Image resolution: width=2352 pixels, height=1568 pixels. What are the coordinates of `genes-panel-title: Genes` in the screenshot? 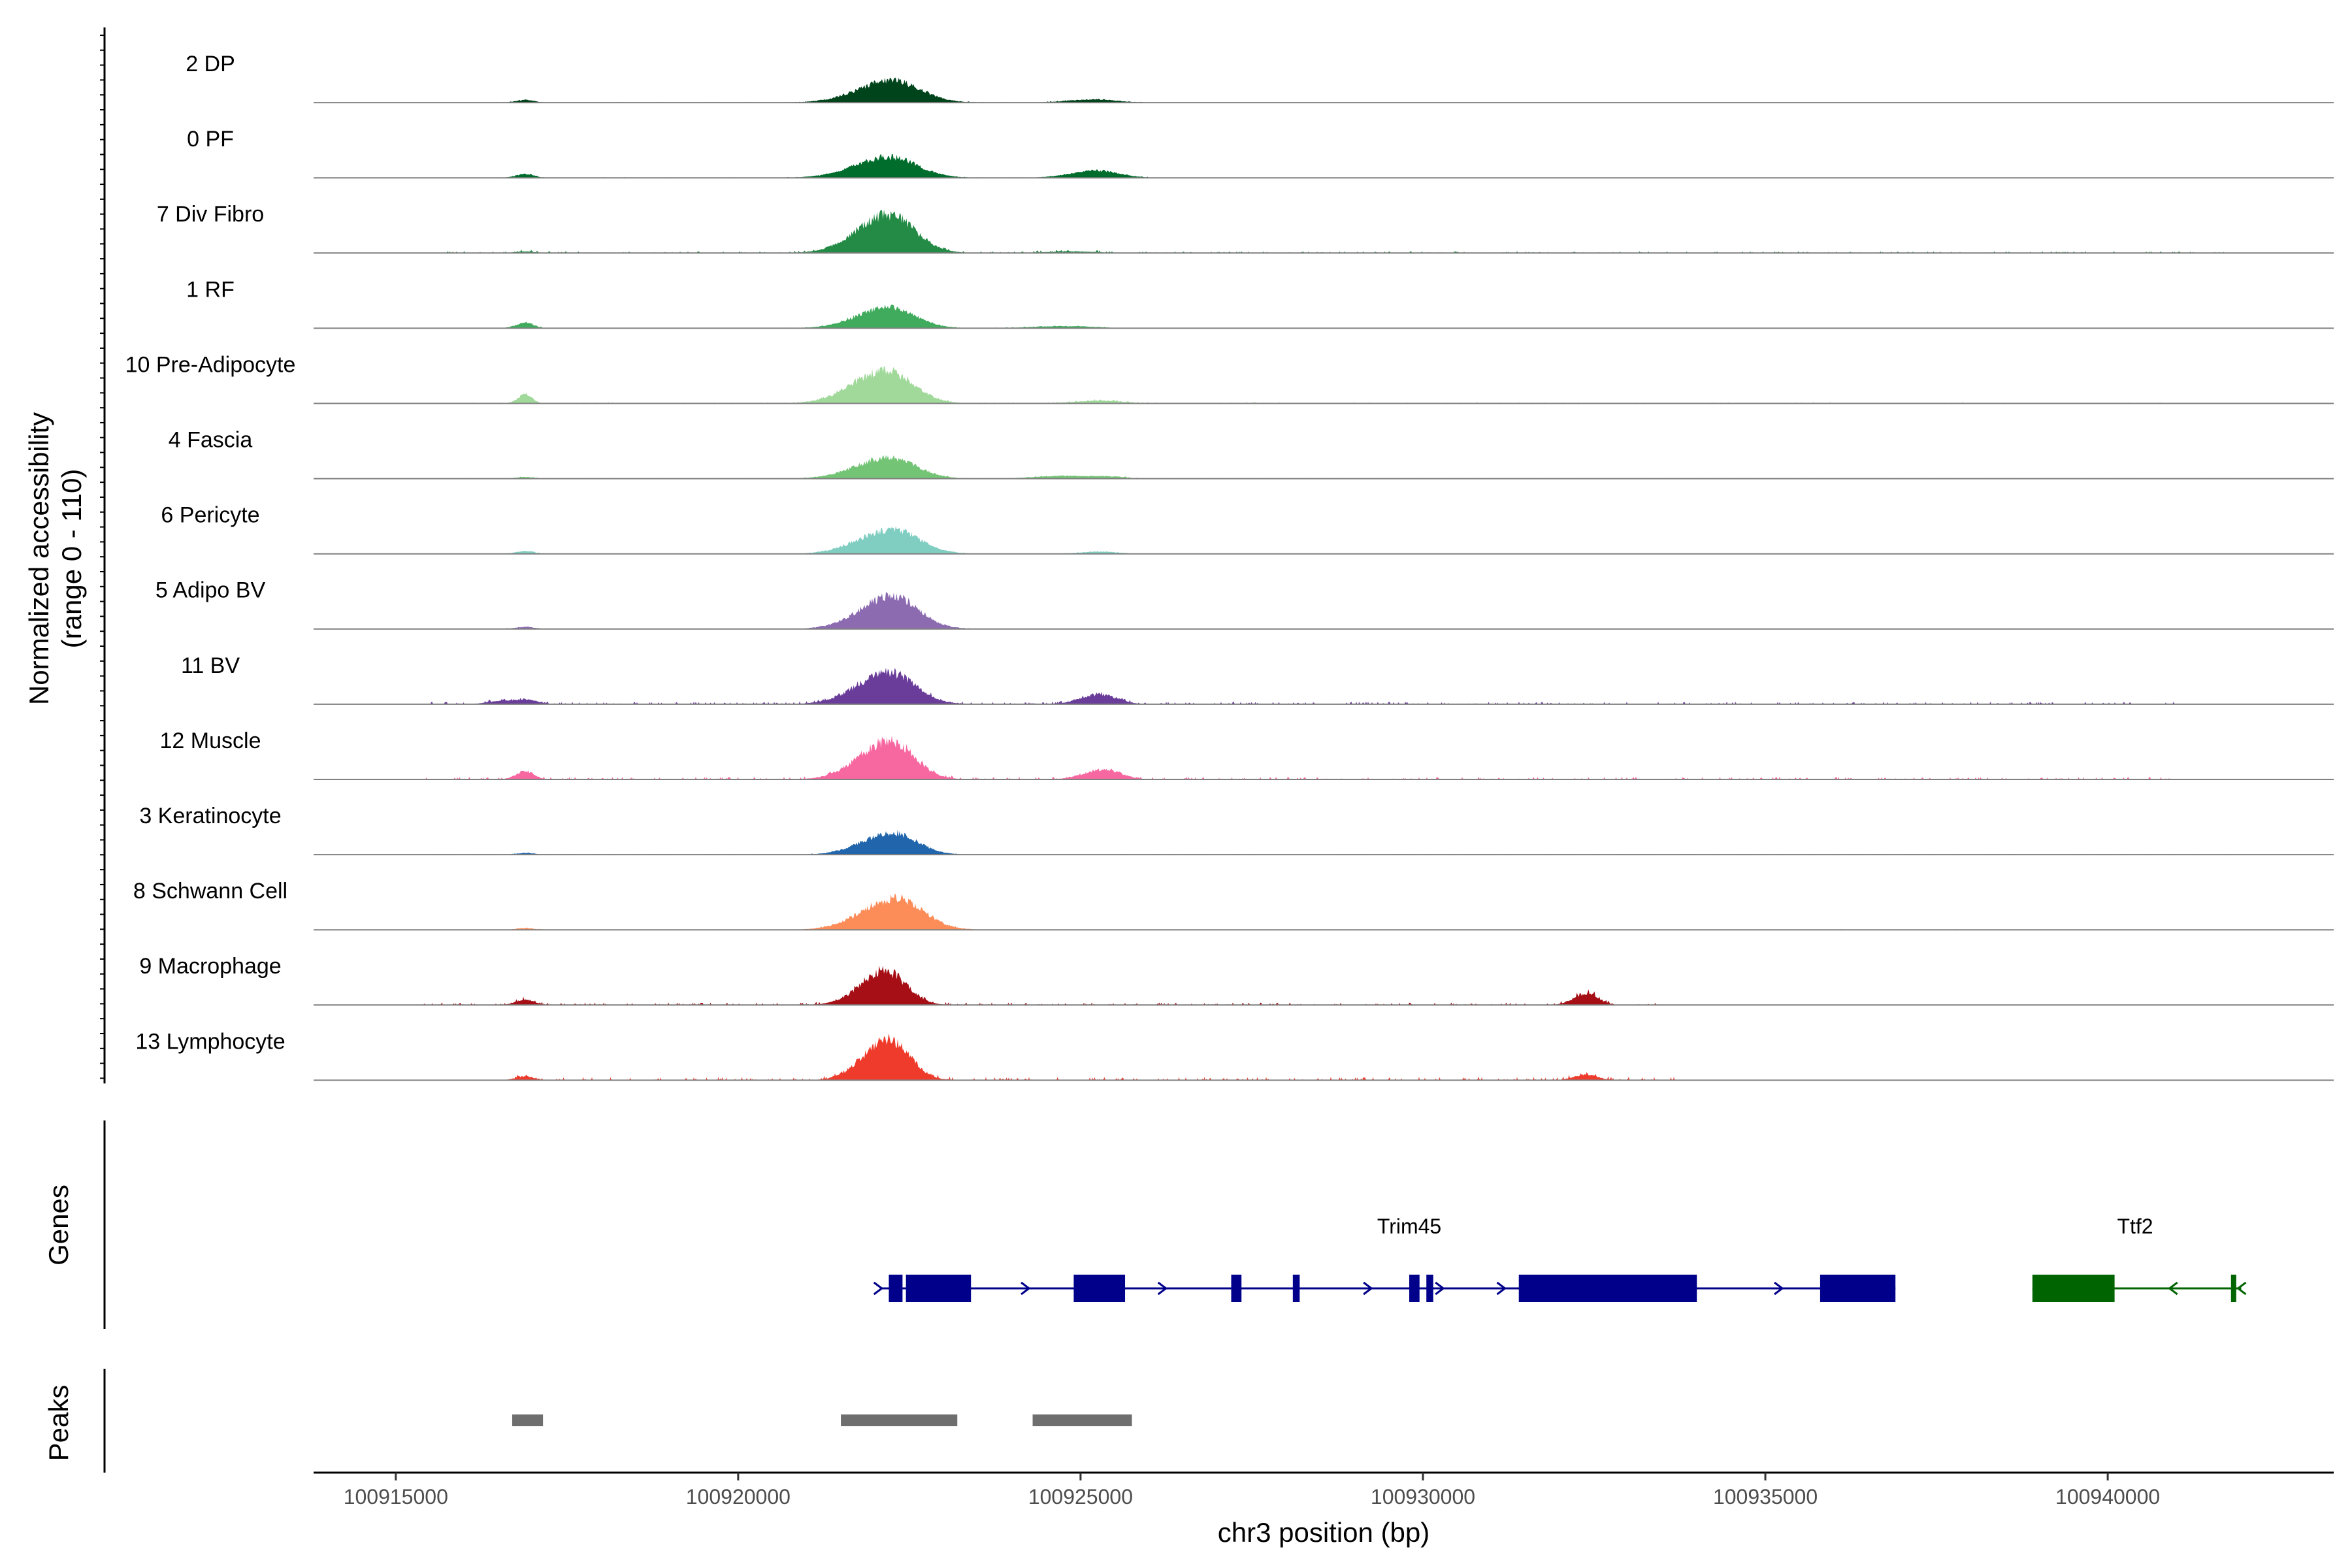 It's located at (58, 1225).